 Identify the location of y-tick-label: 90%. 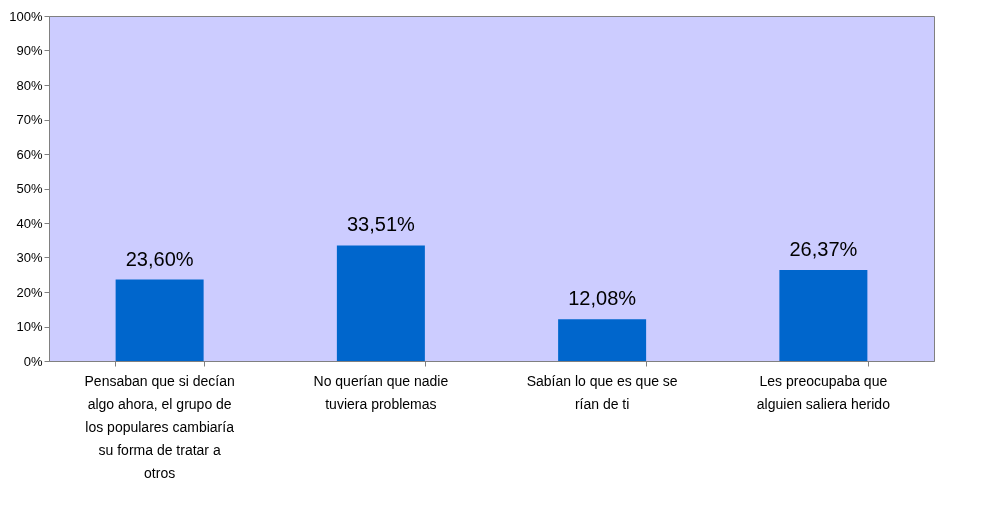
(29, 50).